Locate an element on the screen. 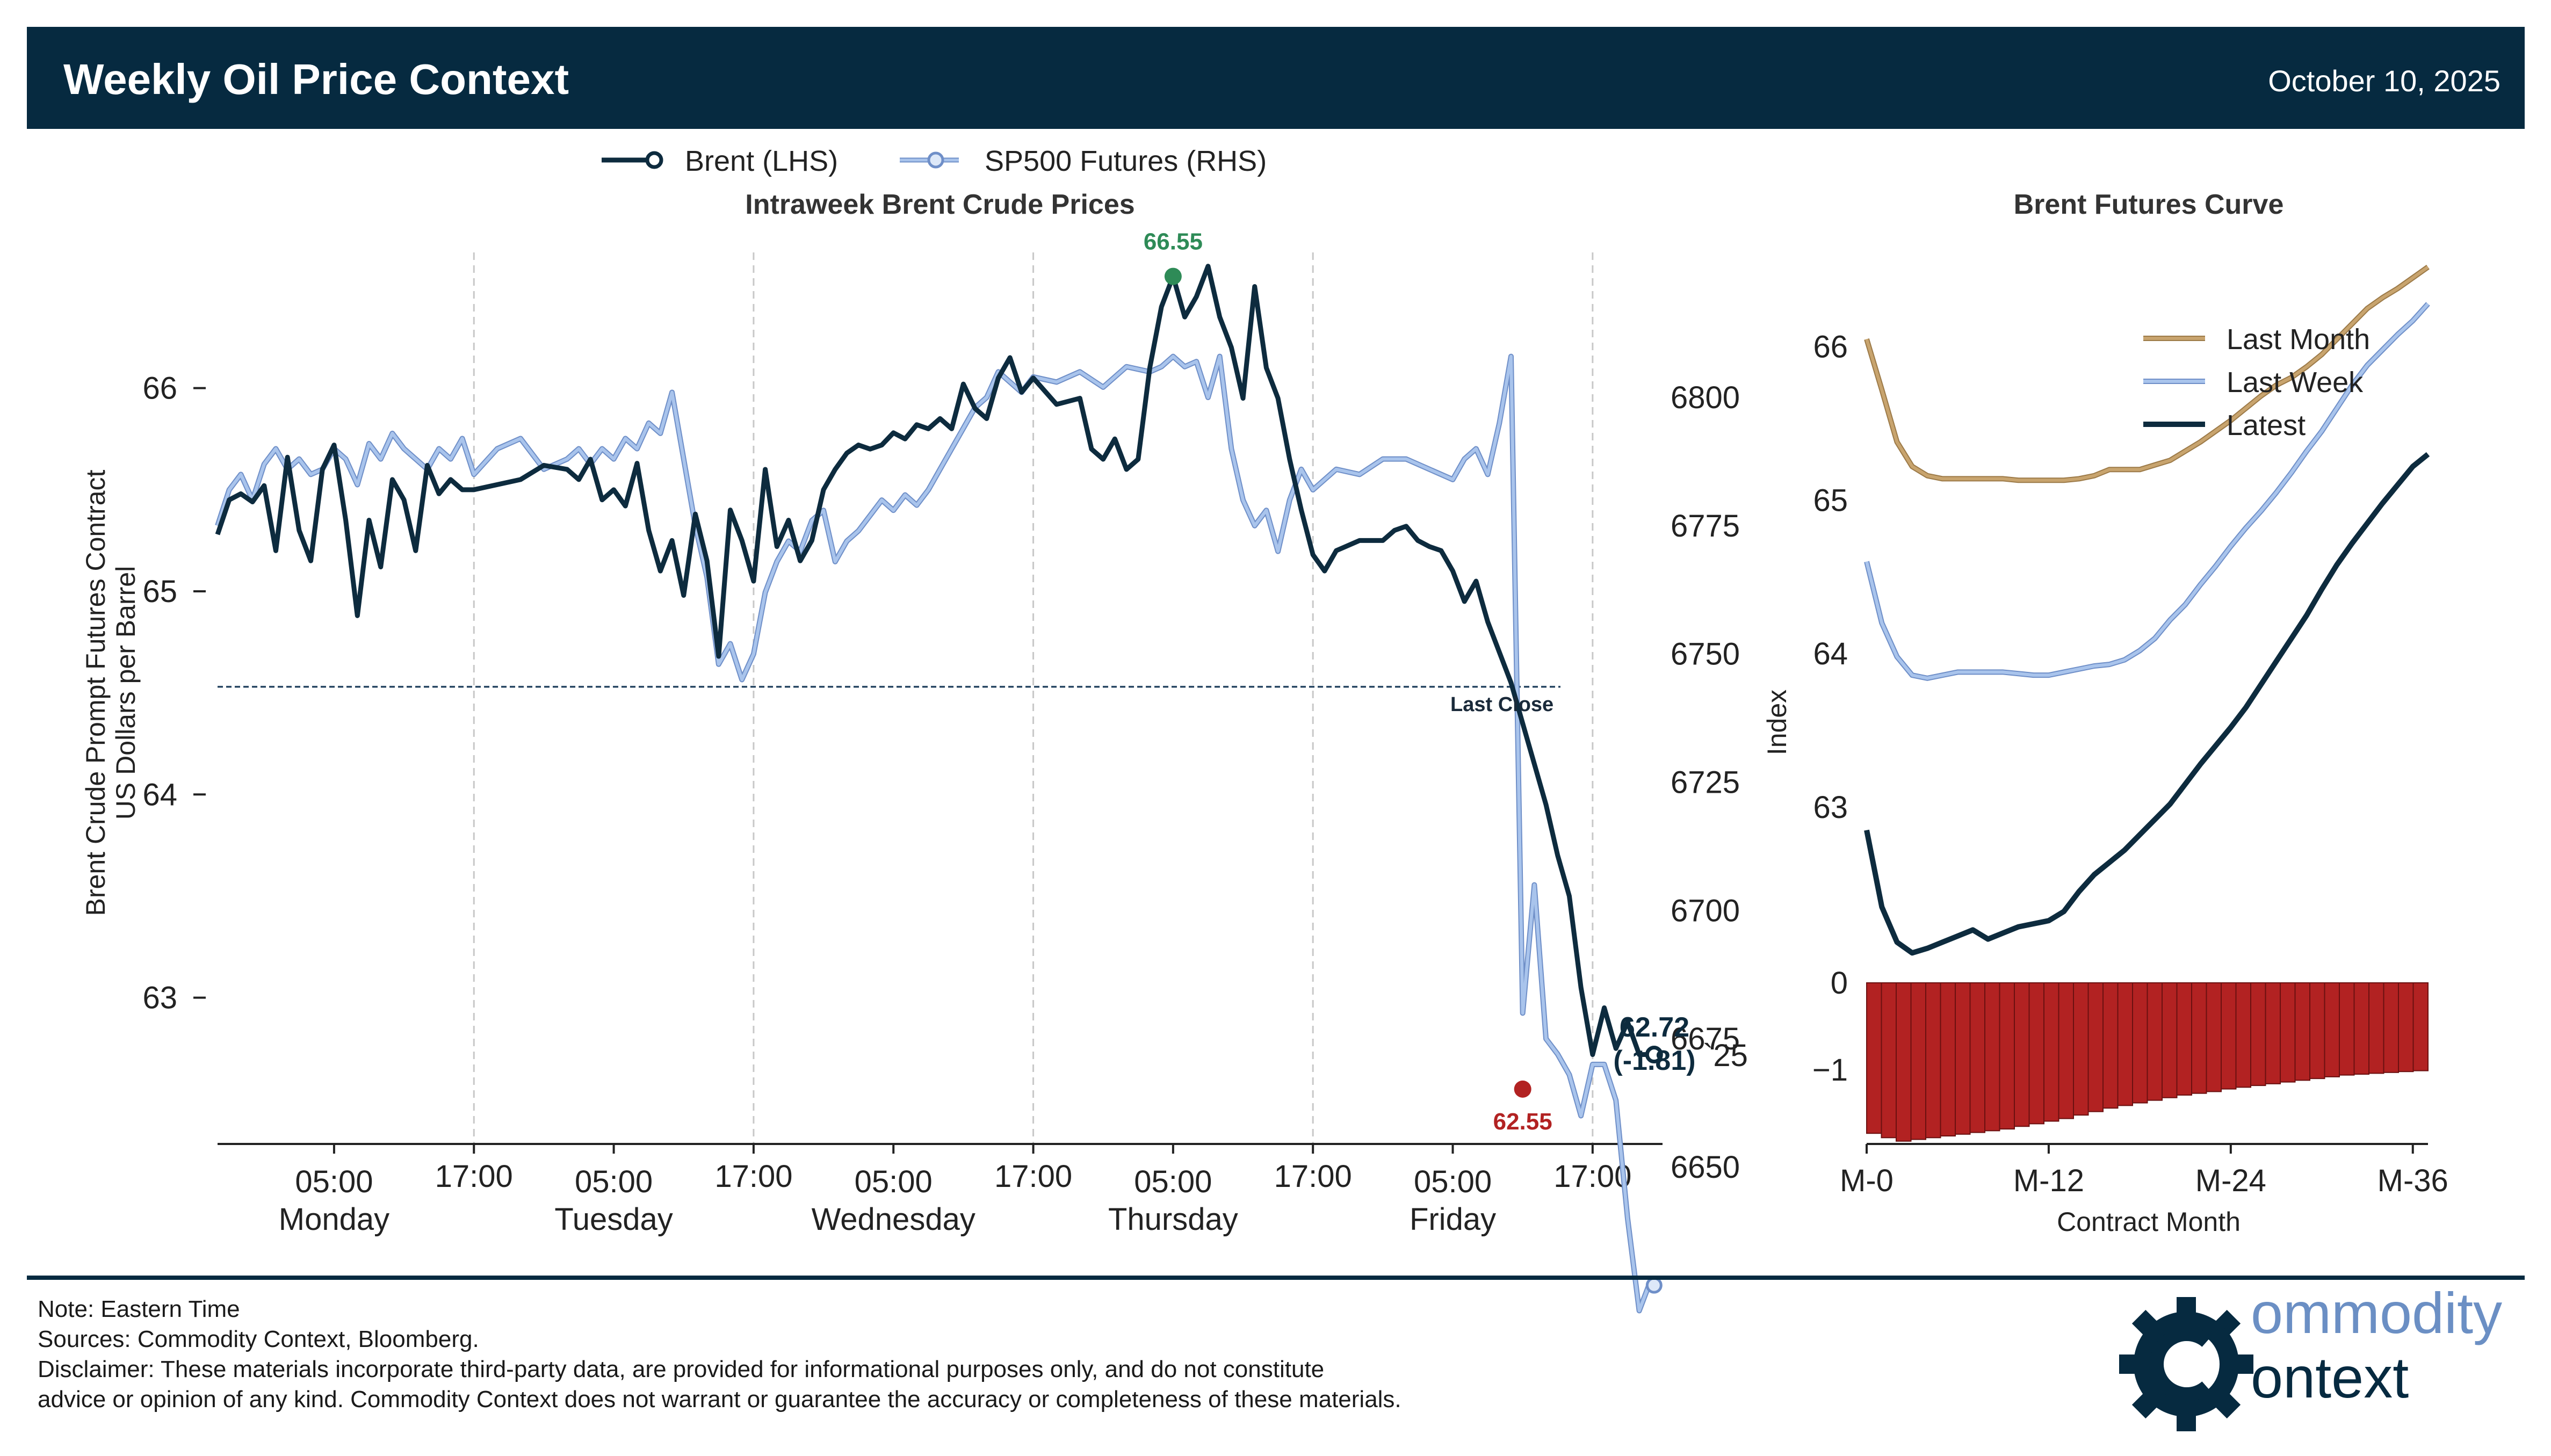 This screenshot has height=1456, width=2551. curve-legend: Last Month Last Week Latest is located at coordinates (2256, 382).